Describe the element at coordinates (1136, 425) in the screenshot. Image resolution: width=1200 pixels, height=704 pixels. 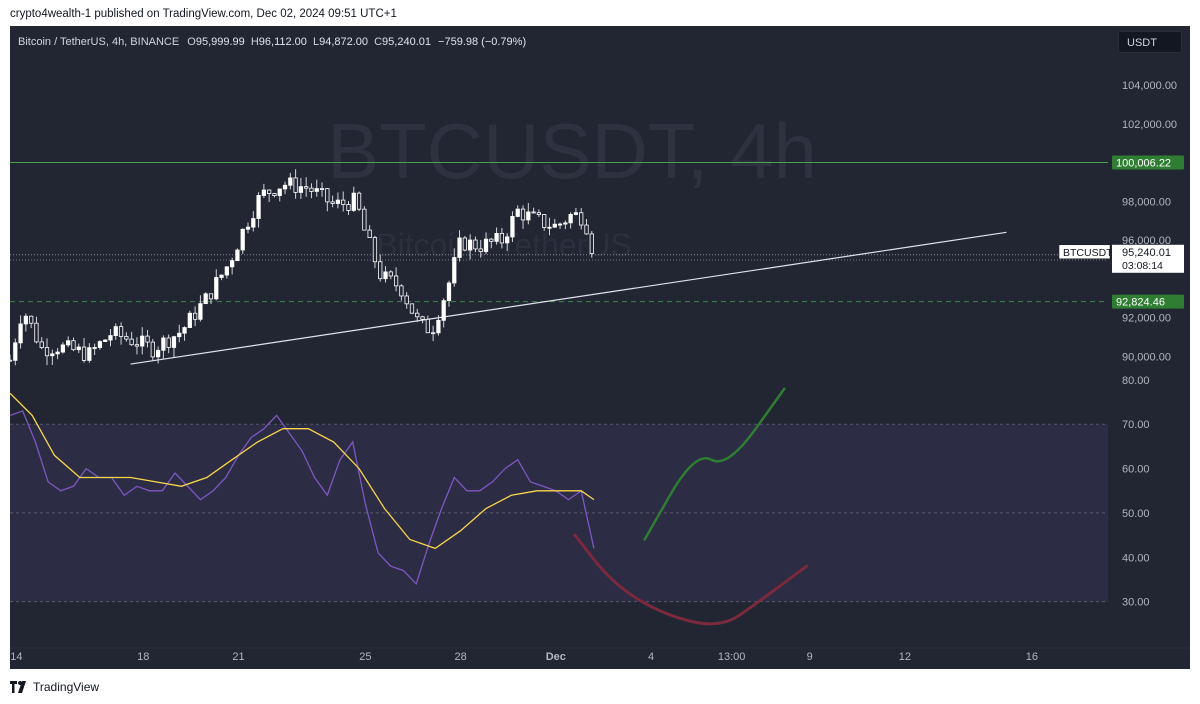
I see `rsi-axis-tick: 70.00` at that location.